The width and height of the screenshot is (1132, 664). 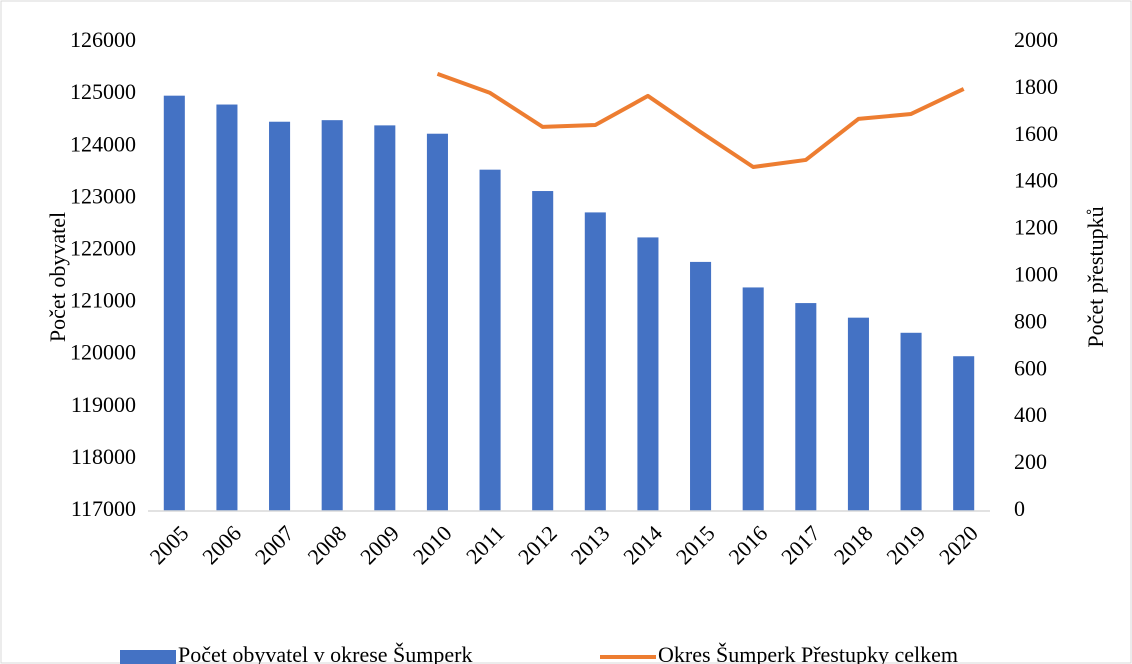 I want to click on y2-tick-label: 0, so click(x=1019, y=508).